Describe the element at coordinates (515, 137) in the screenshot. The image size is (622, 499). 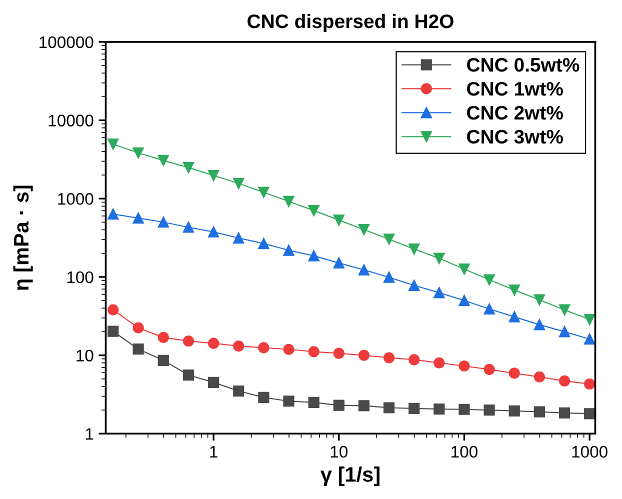
I see `legend-label: CNC 3wt%` at that location.